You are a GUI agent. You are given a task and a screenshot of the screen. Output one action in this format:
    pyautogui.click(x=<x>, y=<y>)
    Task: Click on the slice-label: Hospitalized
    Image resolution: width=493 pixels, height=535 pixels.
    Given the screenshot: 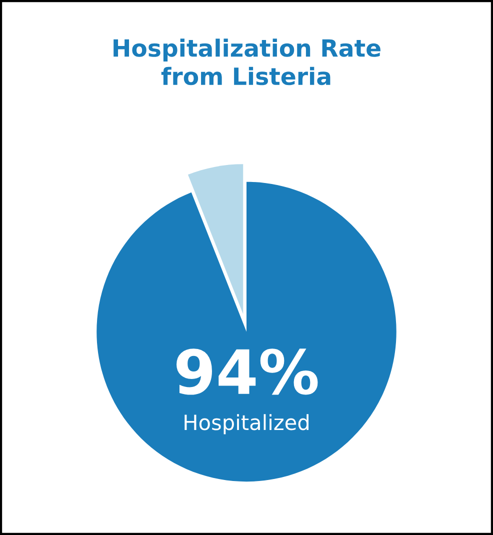 What is the action you would take?
    pyautogui.click(x=246, y=424)
    